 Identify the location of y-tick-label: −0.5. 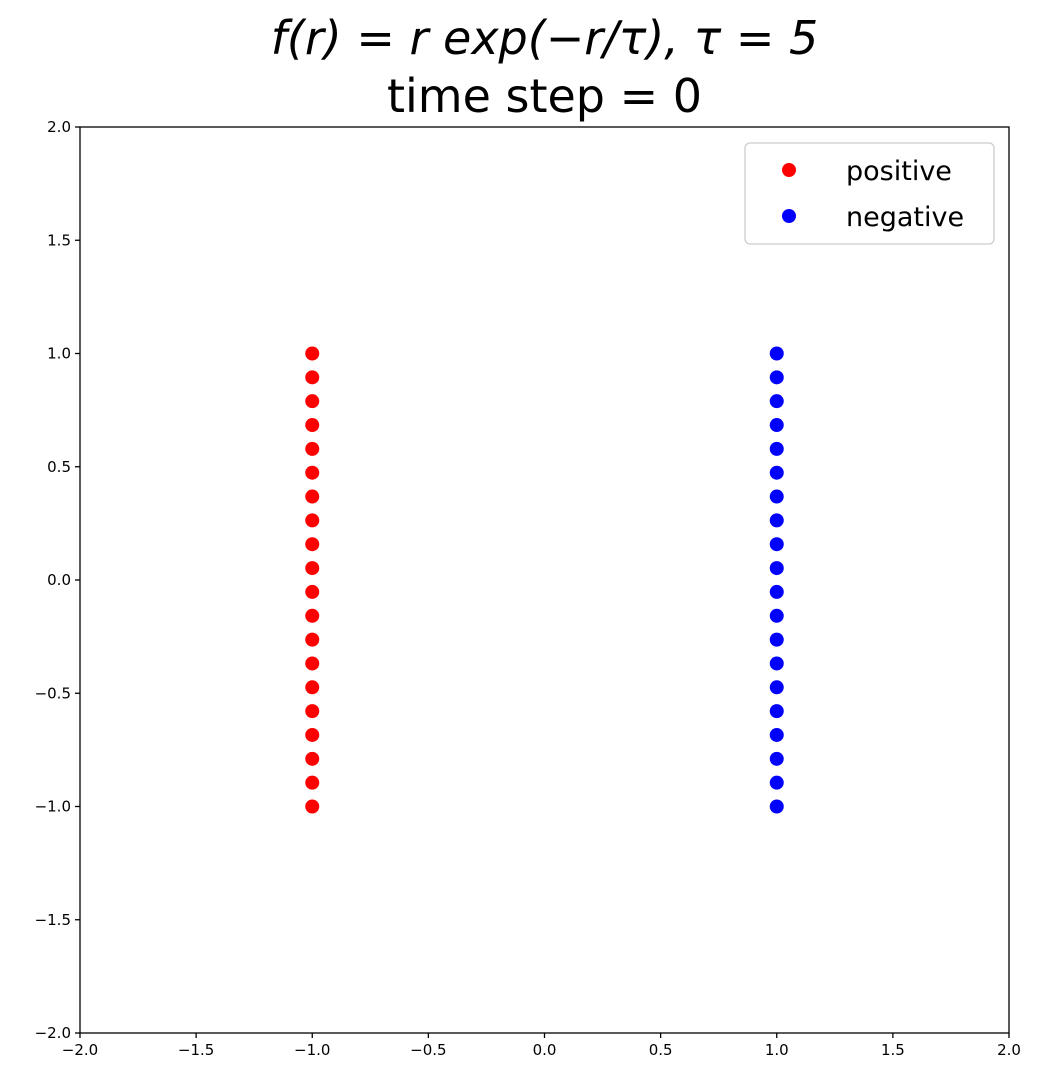
(53, 693).